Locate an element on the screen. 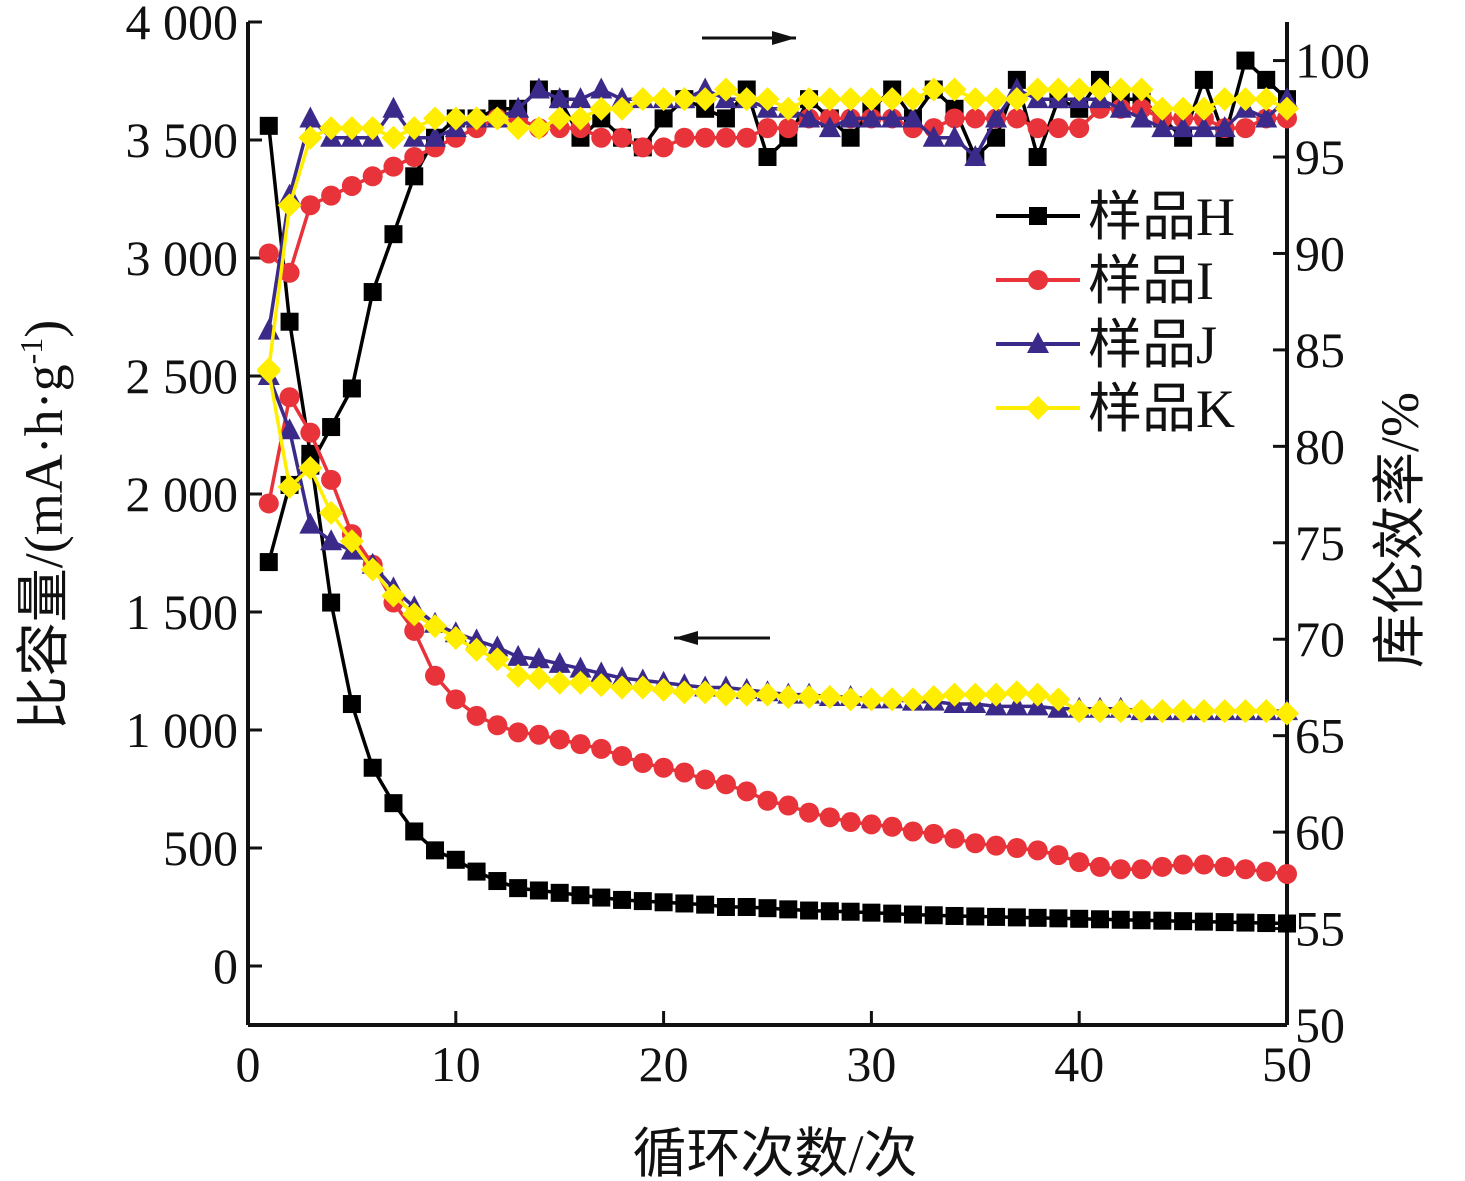 The image size is (1465, 1181). y-axis-left-title-close: ) is located at coordinates (44, 329).